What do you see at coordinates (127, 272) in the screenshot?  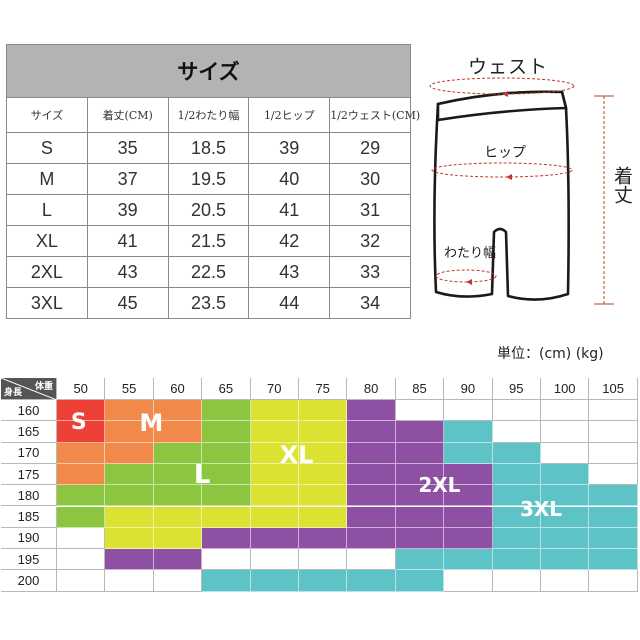 I see `table-cell: 43` at bounding box center [127, 272].